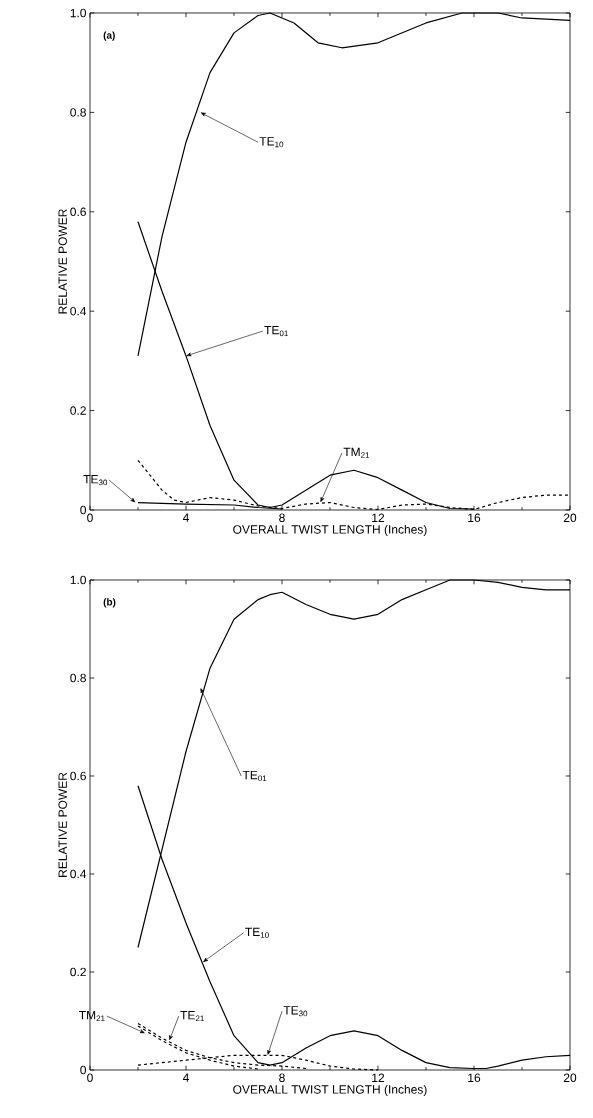 The image size is (593, 1118). I want to click on annotation: (a), so click(109, 36).